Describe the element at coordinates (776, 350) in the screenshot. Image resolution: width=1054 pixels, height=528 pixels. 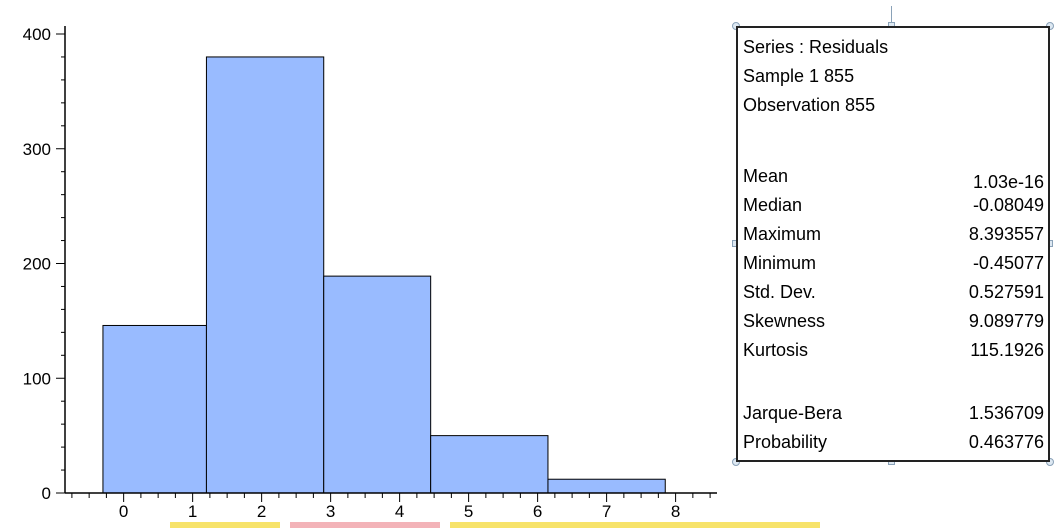
I see `stat-label: Kurtosis` at that location.